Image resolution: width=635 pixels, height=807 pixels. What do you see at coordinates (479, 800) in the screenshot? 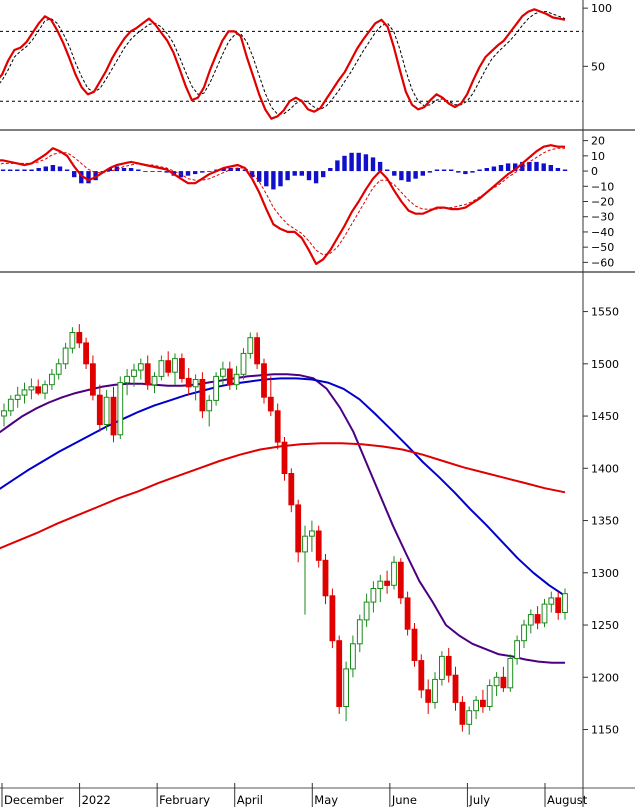
I see `x-tick-label: July` at bounding box center [479, 800].